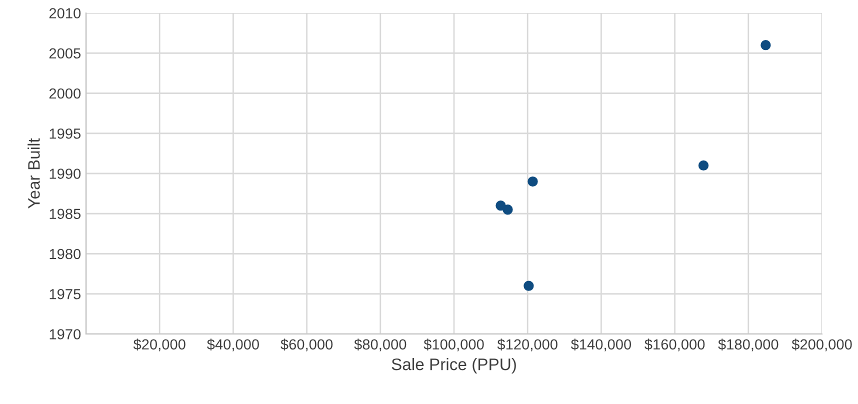  I want to click on x-tick-label: $80,000, so click(380, 345).